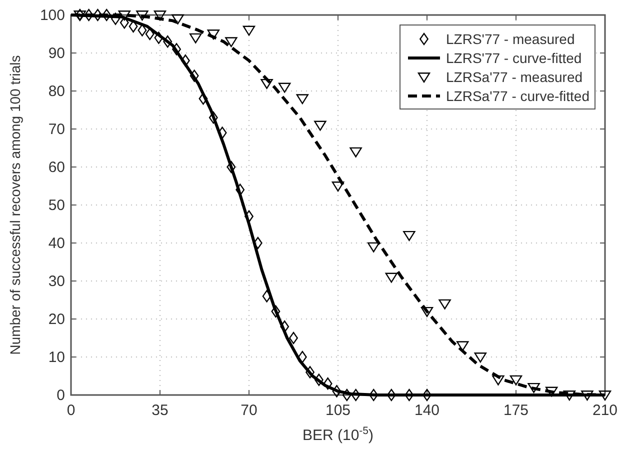 Image resolution: width=630 pixels, height=450 pixels. I want to click on x-axis-title: BER (10$^{-5}$), so click(338, 434).